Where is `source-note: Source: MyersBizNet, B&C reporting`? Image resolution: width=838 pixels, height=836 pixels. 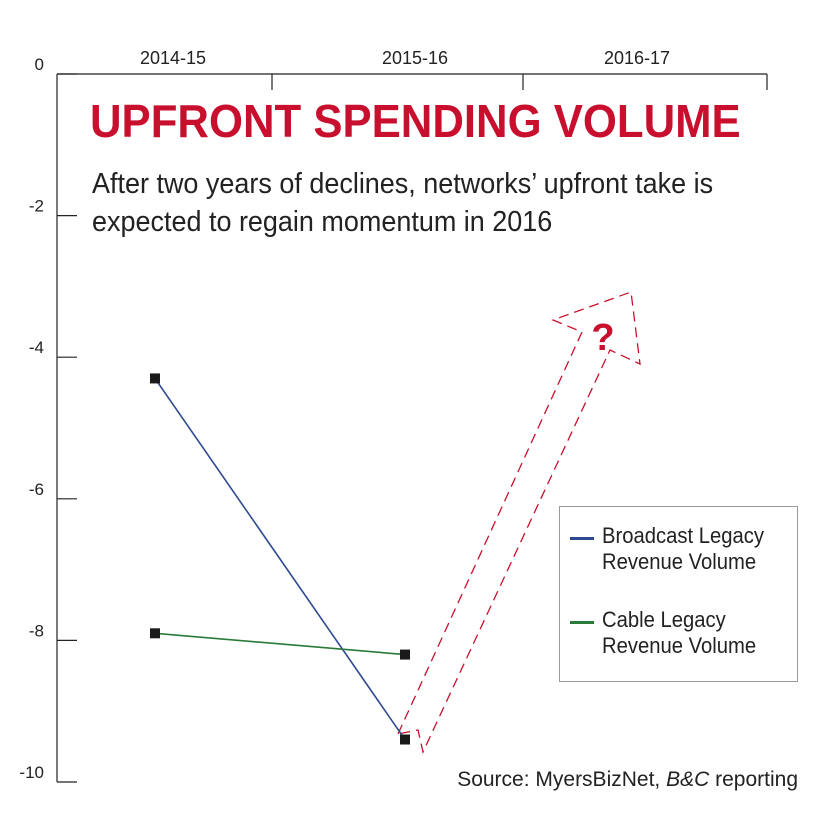
source-note: Source: MyersBizNet, B&C reporting is located at coordinates (627, 780).